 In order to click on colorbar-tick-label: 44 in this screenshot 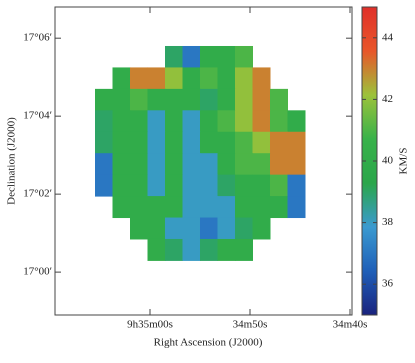, I will do `click(388, 37)`.